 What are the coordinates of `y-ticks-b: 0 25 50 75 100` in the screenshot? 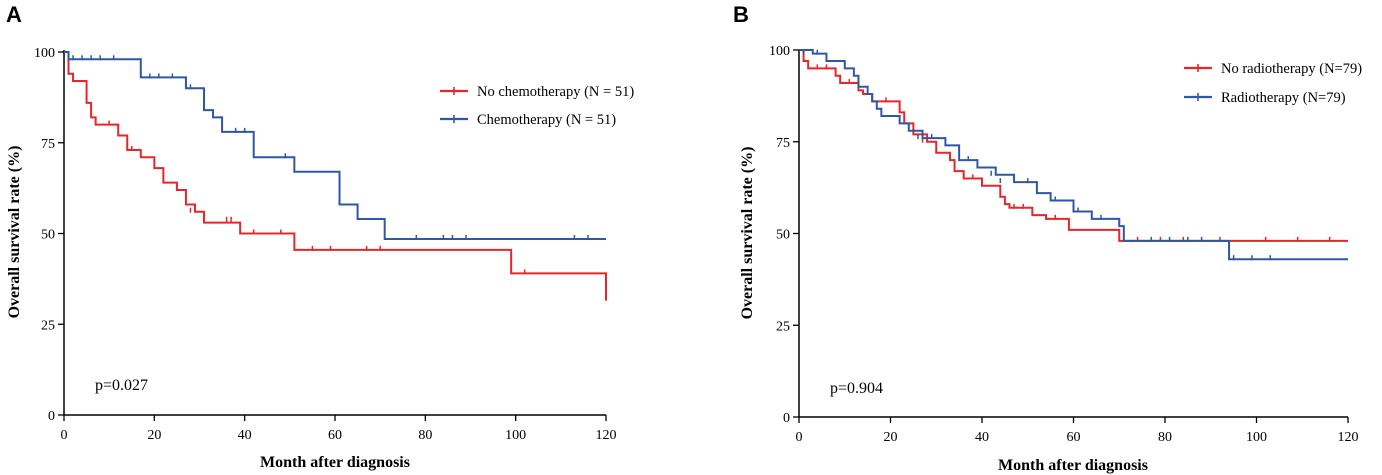 It's located at (784, 235).